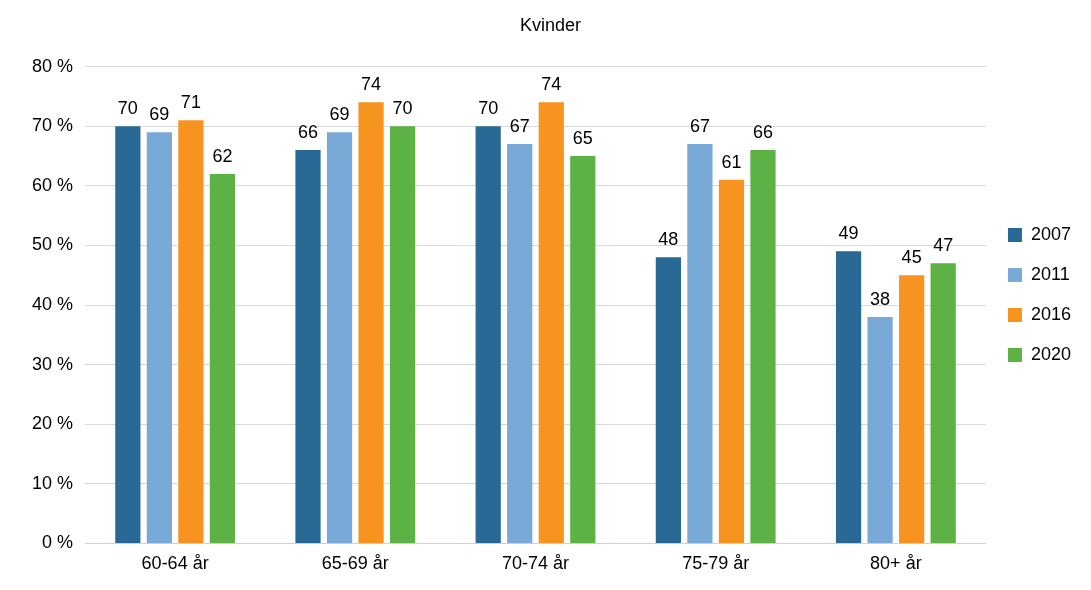 Image resolution: width=1091 pixels, height=590 pixels. What do you see at coordinates (848, 233) in the screenshot?
I see `data-label: 49` at bounding box center [848, 233].